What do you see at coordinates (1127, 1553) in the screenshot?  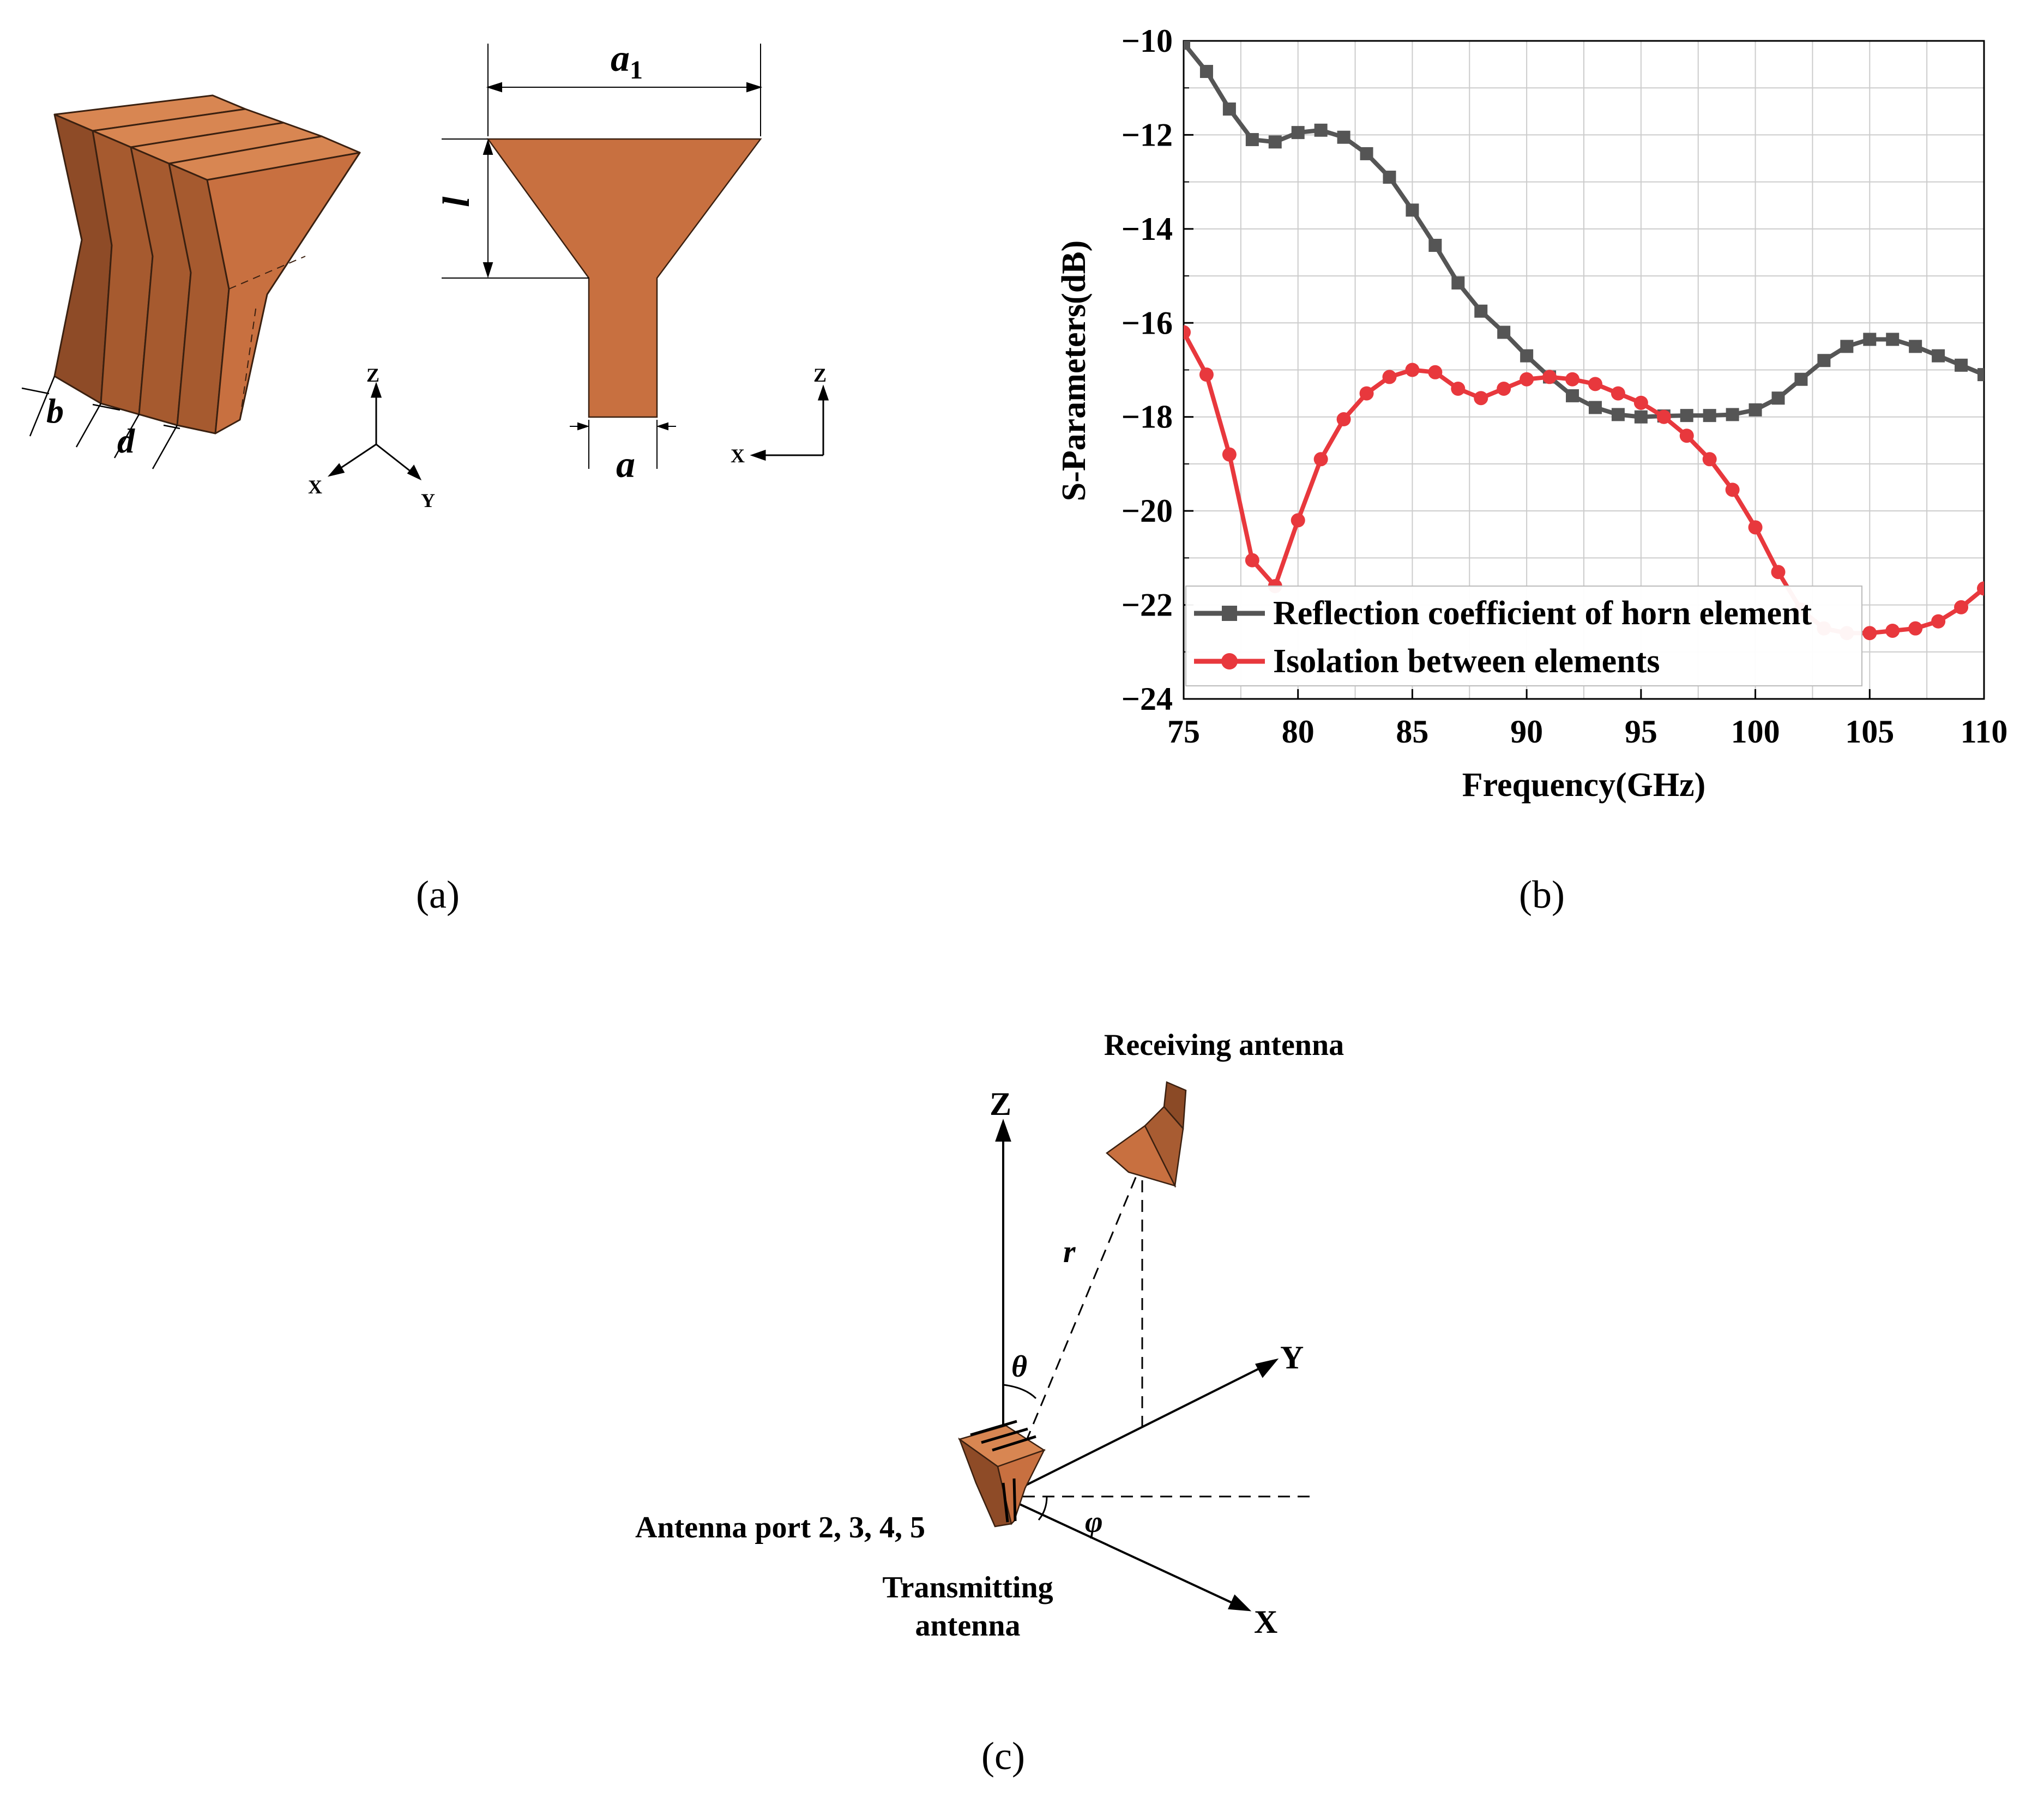 I see `axis-x` at bounding box center [1127, 1553].